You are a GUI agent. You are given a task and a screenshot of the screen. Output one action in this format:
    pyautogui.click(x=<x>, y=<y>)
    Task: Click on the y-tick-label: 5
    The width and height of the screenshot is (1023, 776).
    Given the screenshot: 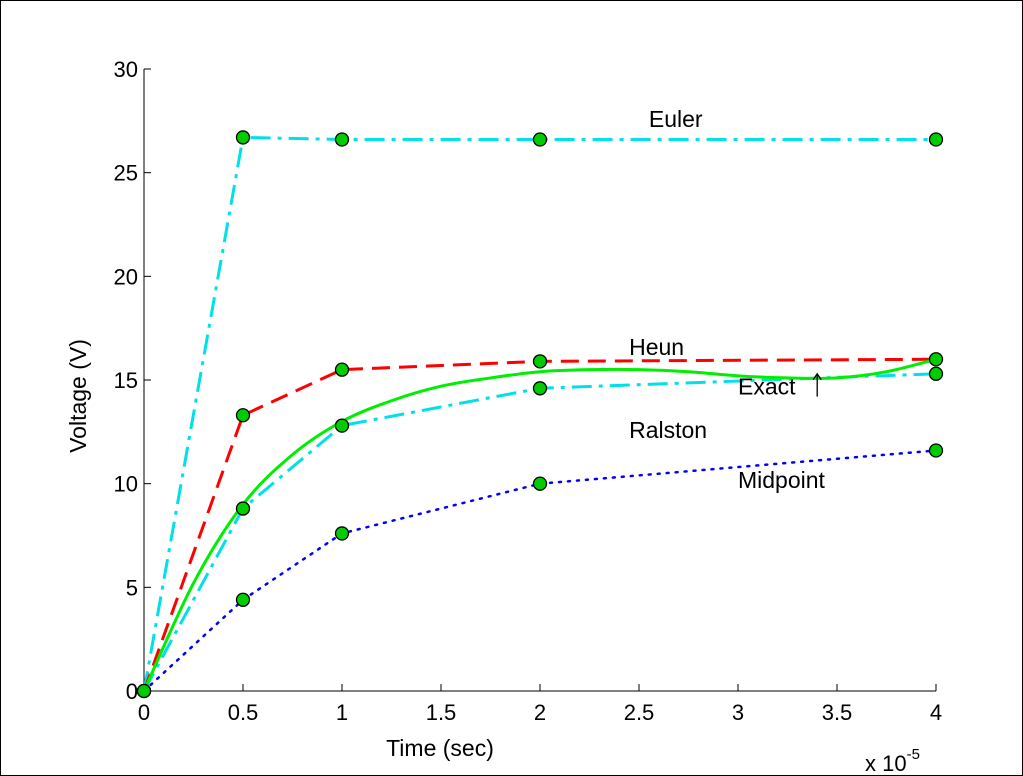 What is the action you would take?
    pyautogui.click(x=132, y=587)
    